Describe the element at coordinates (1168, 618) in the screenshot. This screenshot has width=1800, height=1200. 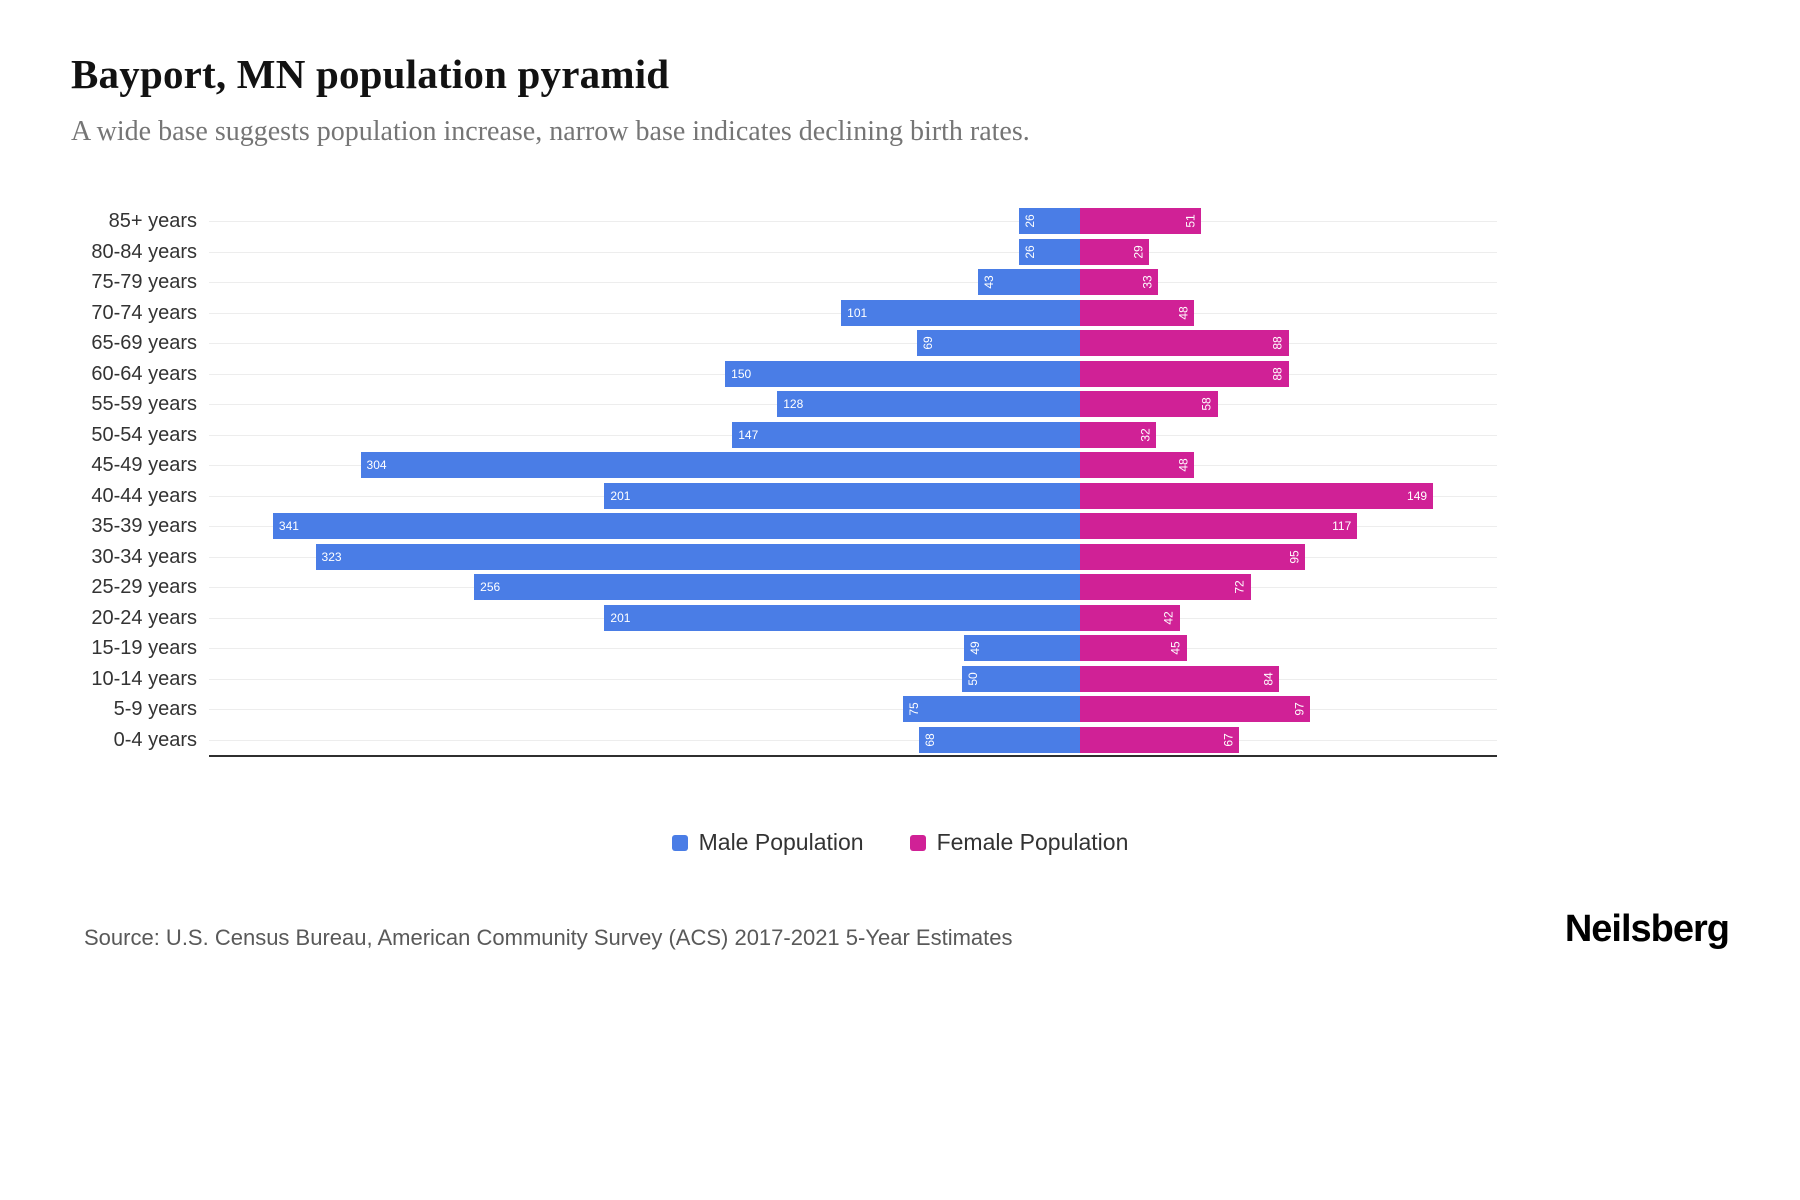
I see `bar-value-label: 42` at that location.